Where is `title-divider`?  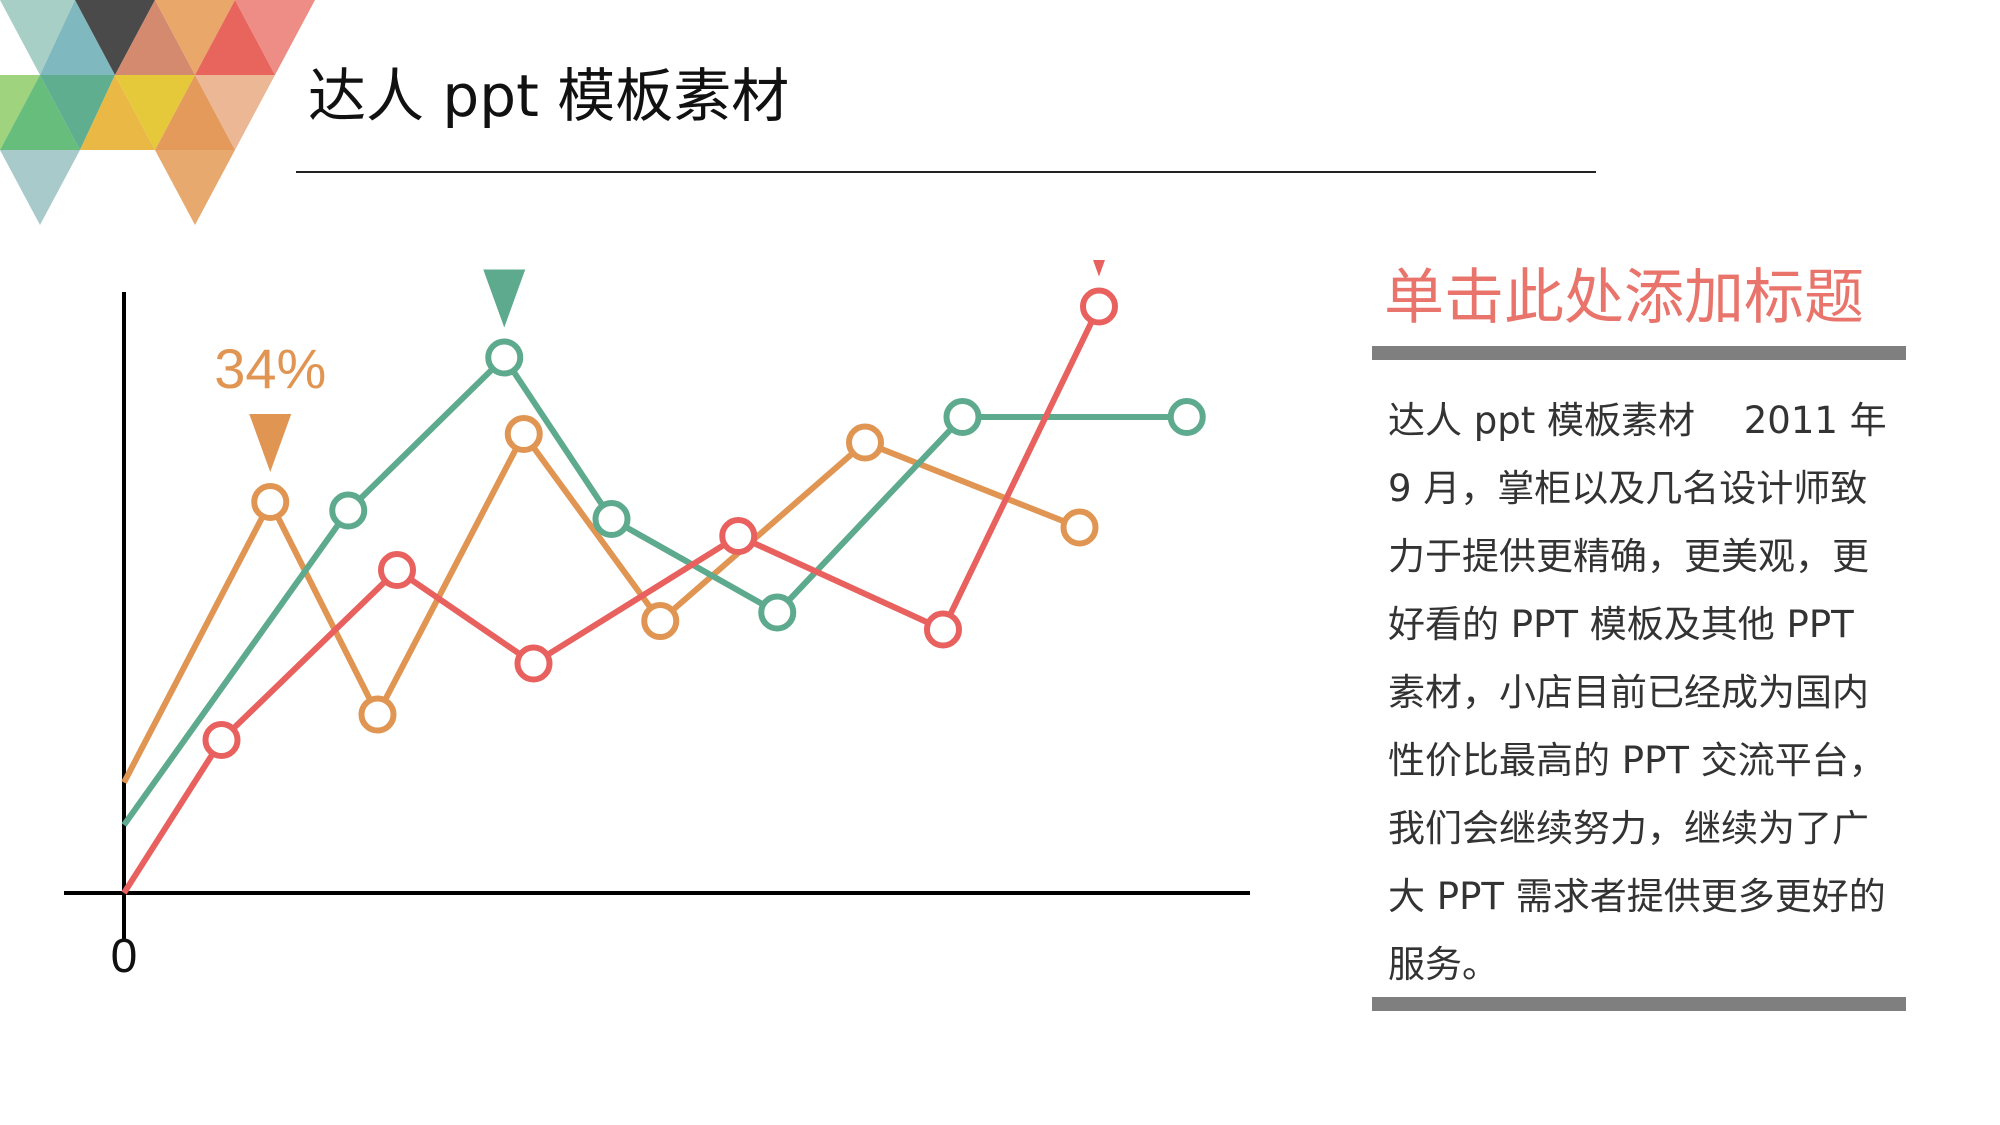
title-divider is located at coordinates (946, 172).